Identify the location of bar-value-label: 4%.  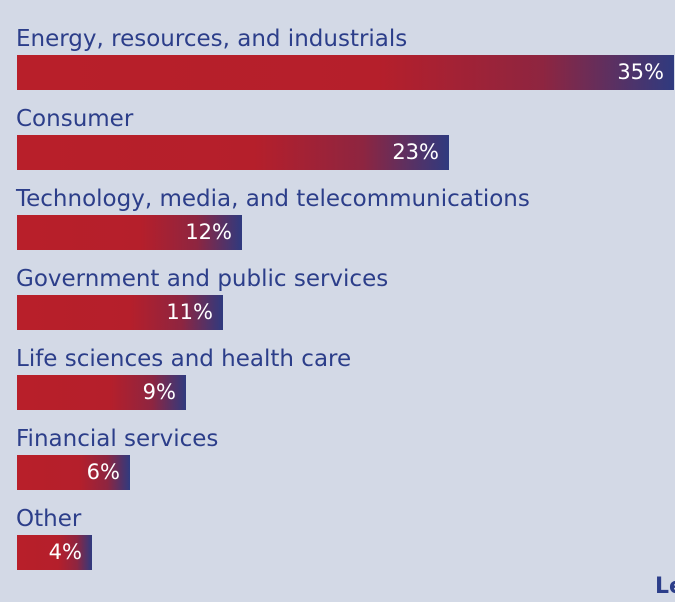
(65, 552).